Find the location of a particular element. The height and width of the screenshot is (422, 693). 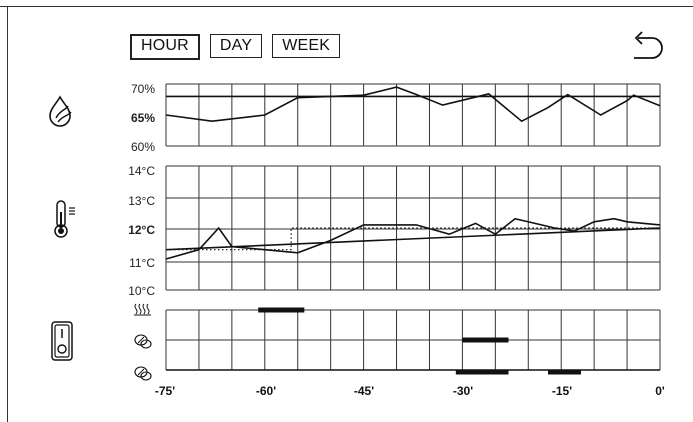

temperature-trend-line is located at coordinates (413, 239).